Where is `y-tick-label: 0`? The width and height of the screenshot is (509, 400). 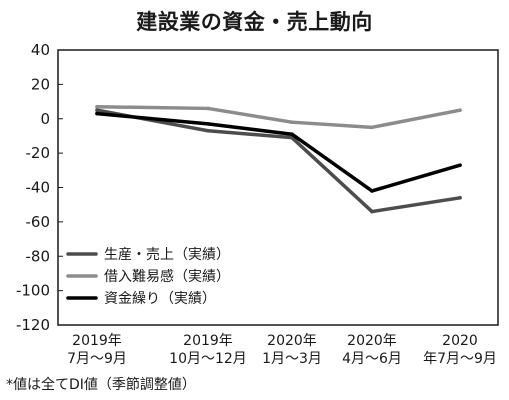
y-tick-label: 0 is located at coordinates (45, 119).